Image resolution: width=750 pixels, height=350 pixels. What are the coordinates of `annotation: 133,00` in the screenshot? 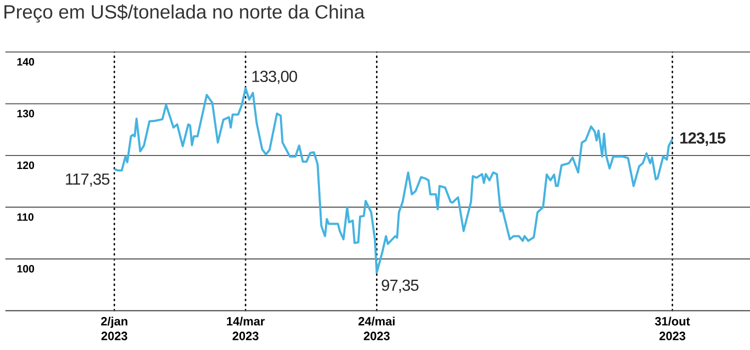 It's located at (275, 77).